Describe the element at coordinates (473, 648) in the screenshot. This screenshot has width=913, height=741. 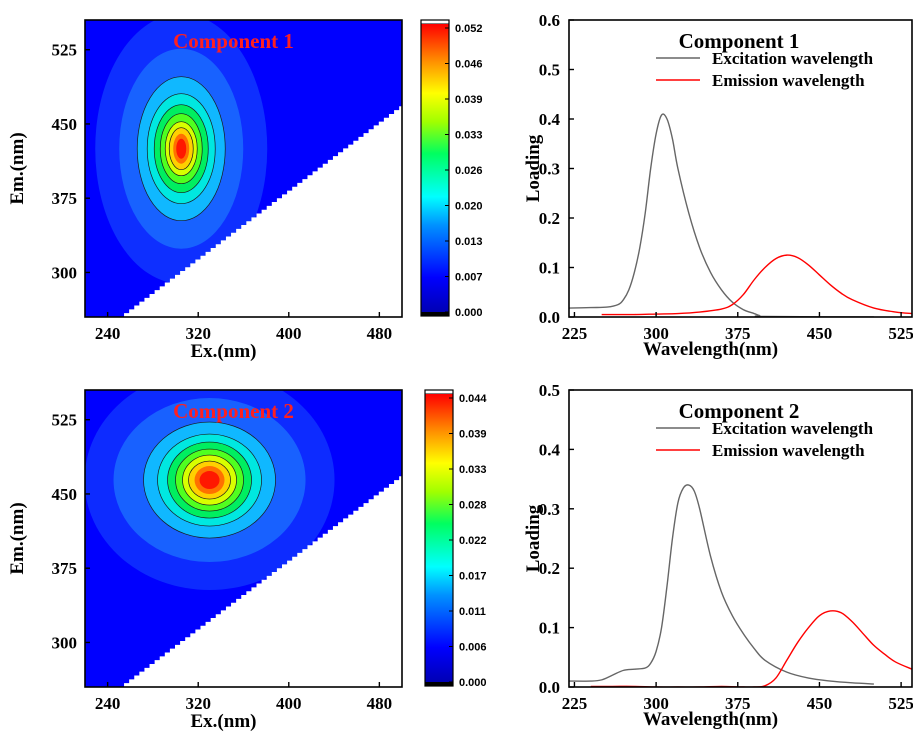
I see `colorbar-tick-label: 0.006` at that location.